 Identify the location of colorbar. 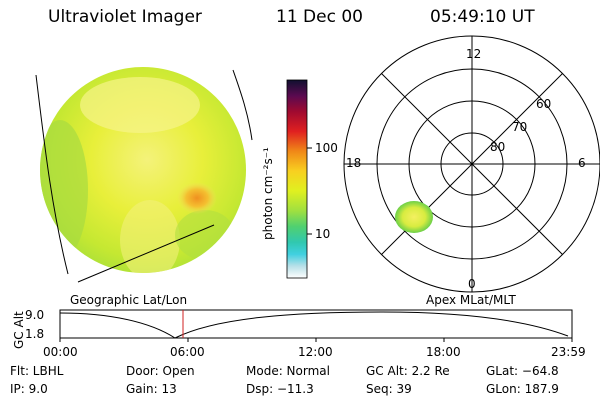
(299, 179).